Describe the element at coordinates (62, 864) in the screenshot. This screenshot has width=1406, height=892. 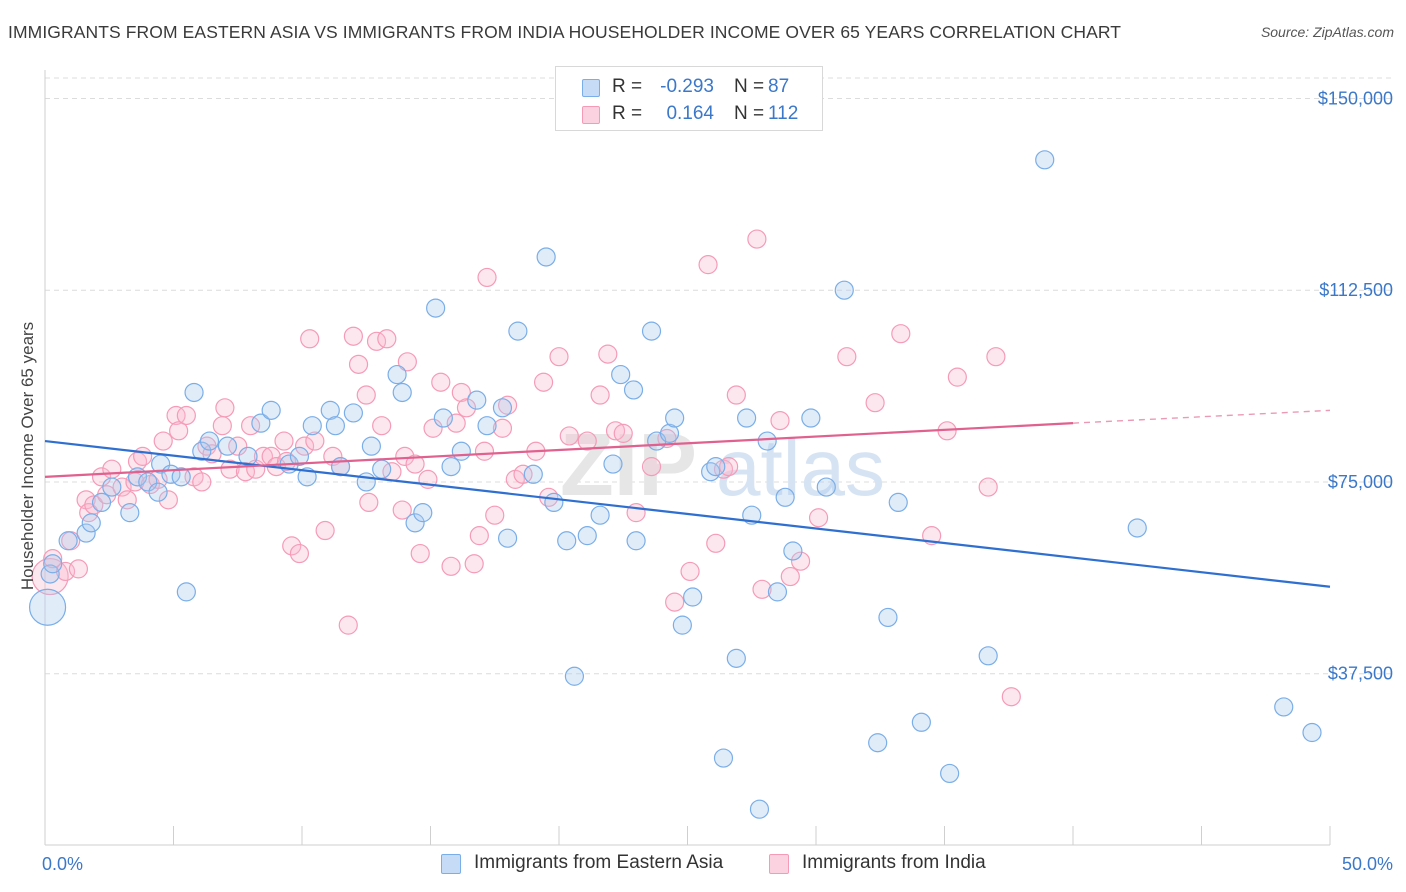
I see `x-tick-label: 0.0%` at that location.